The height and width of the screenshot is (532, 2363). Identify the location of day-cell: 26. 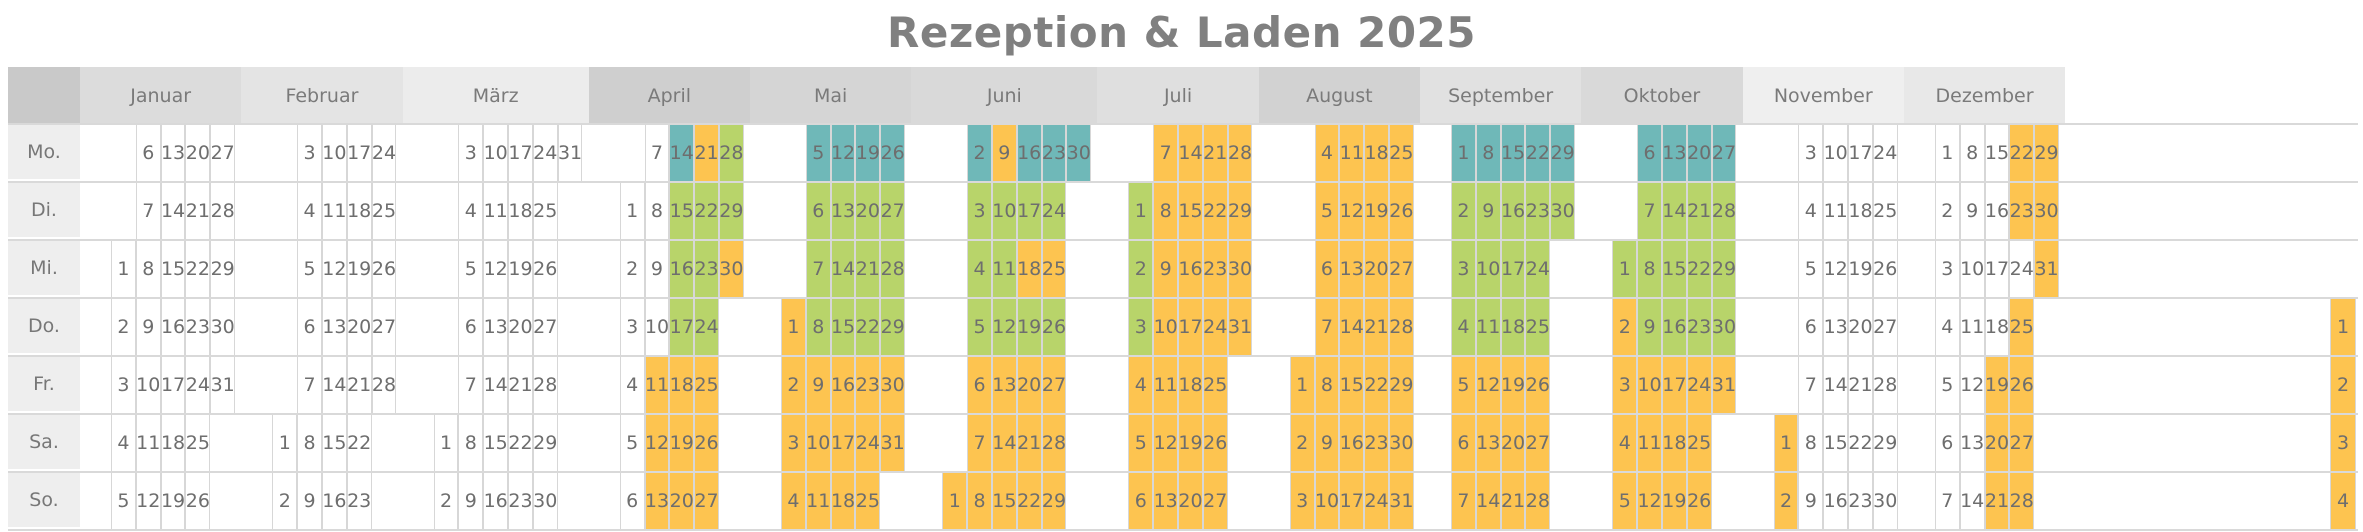
(1401, 211).